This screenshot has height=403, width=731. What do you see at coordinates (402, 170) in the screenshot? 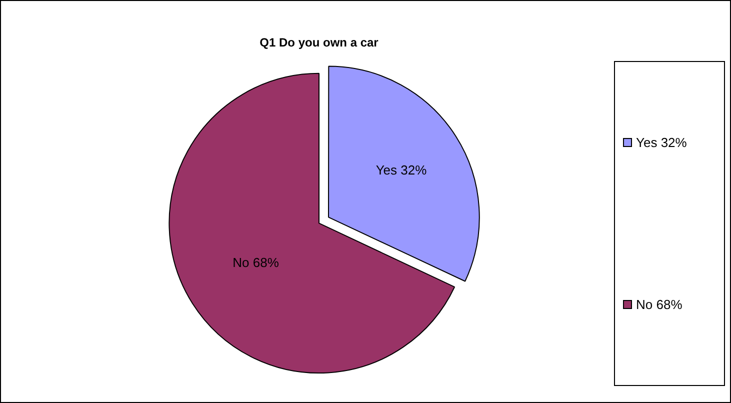
I see `data-label: Yes 32%` at bounding box center [402, 170].